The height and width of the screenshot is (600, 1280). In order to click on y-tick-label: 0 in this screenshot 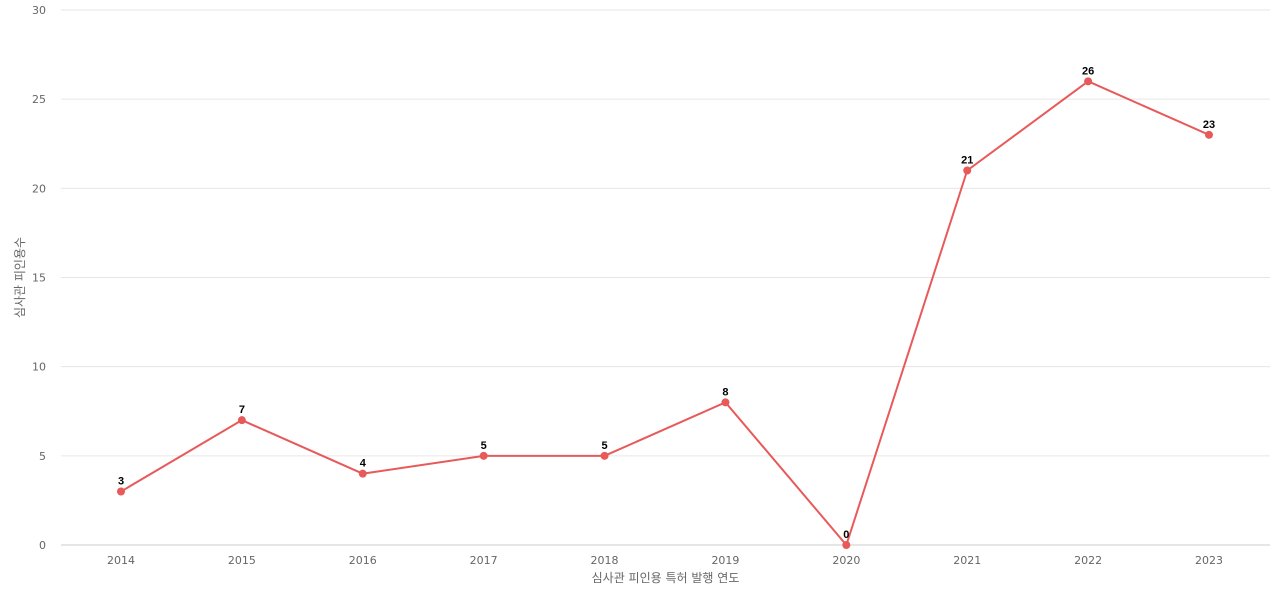, I will do `click(42, 545)`.